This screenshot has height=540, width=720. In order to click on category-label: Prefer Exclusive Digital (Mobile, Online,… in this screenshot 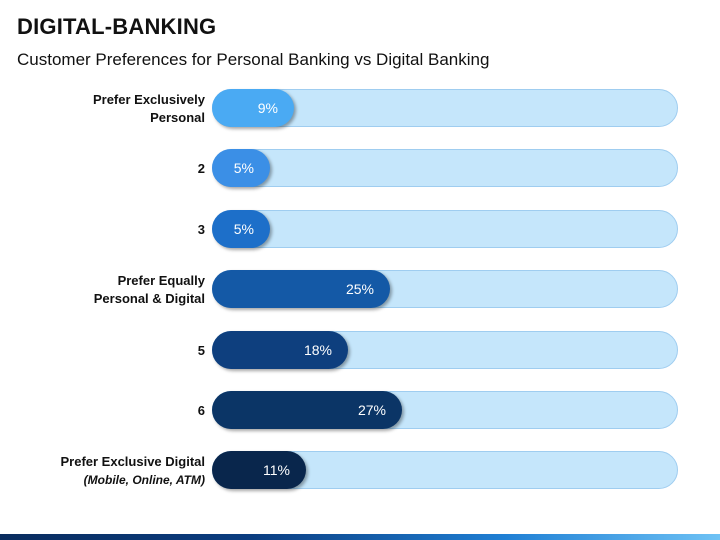, I will do `click(105, 471)`.